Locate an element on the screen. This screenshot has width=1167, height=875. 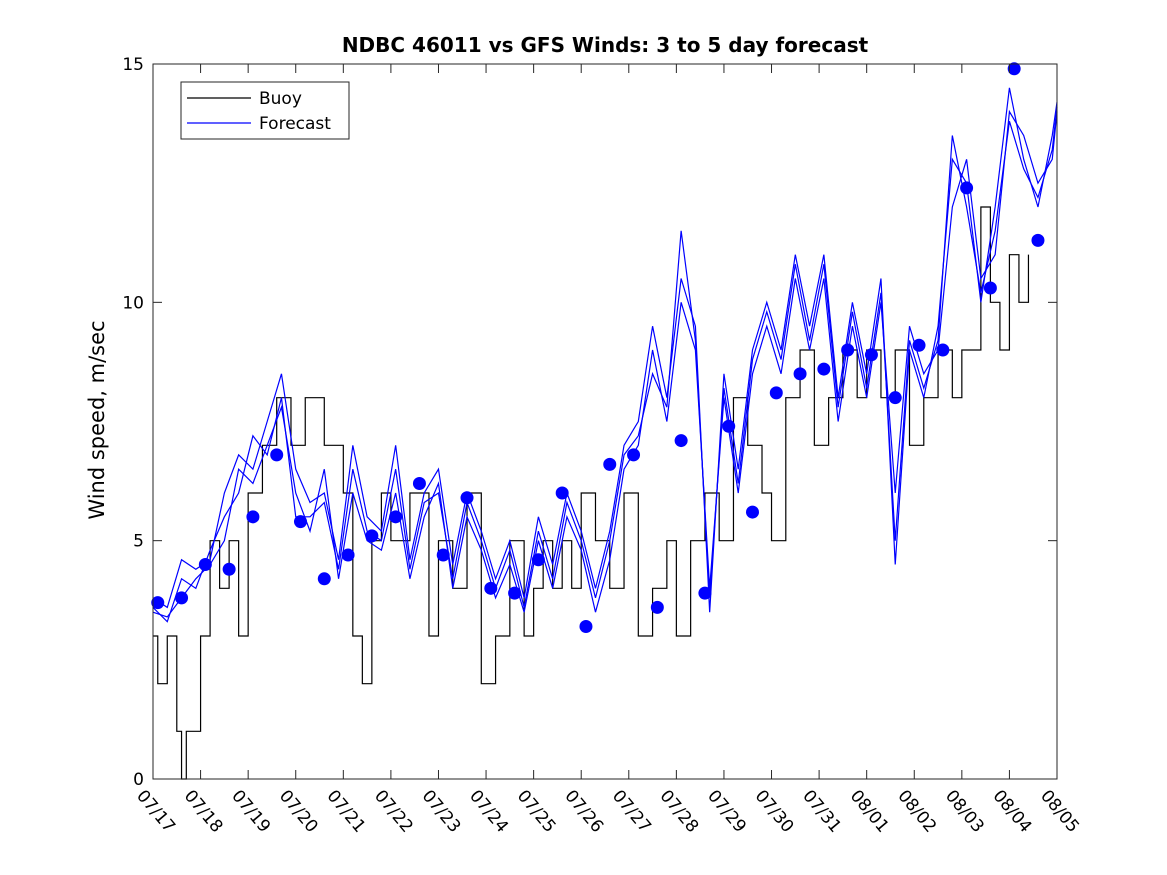
x-tick-label: 07/17 is located at coordinates (155, 811).